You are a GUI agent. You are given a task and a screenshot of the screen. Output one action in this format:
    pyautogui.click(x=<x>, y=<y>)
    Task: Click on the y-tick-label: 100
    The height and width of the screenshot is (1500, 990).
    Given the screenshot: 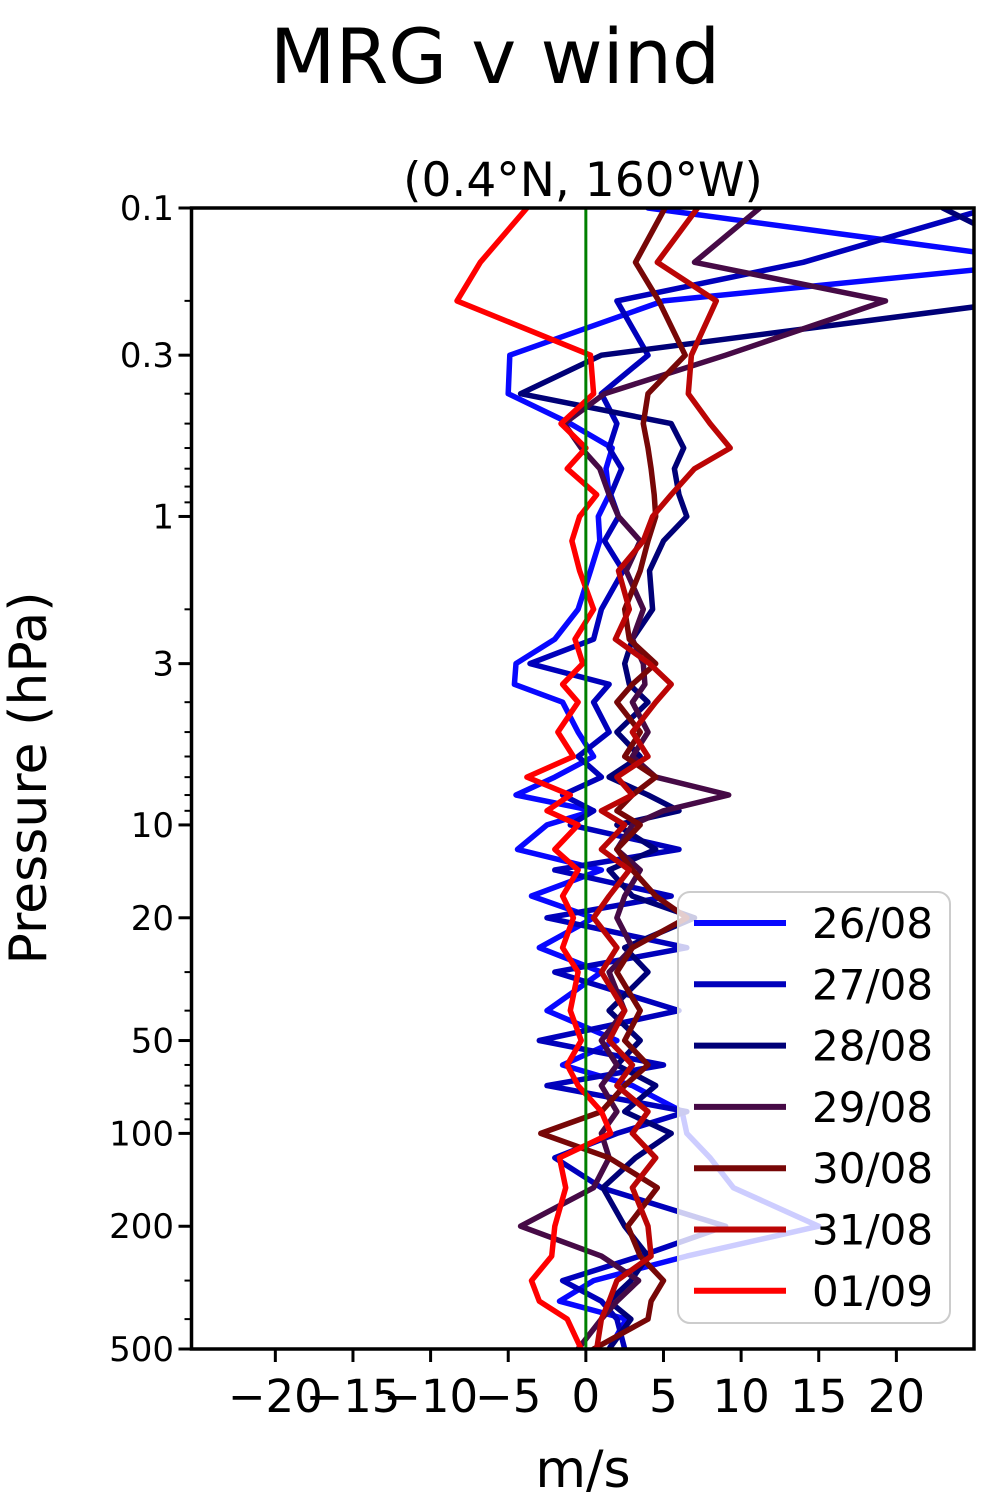 What is the action you would take?
    pyautogui.click(x=141, y=1134)
    